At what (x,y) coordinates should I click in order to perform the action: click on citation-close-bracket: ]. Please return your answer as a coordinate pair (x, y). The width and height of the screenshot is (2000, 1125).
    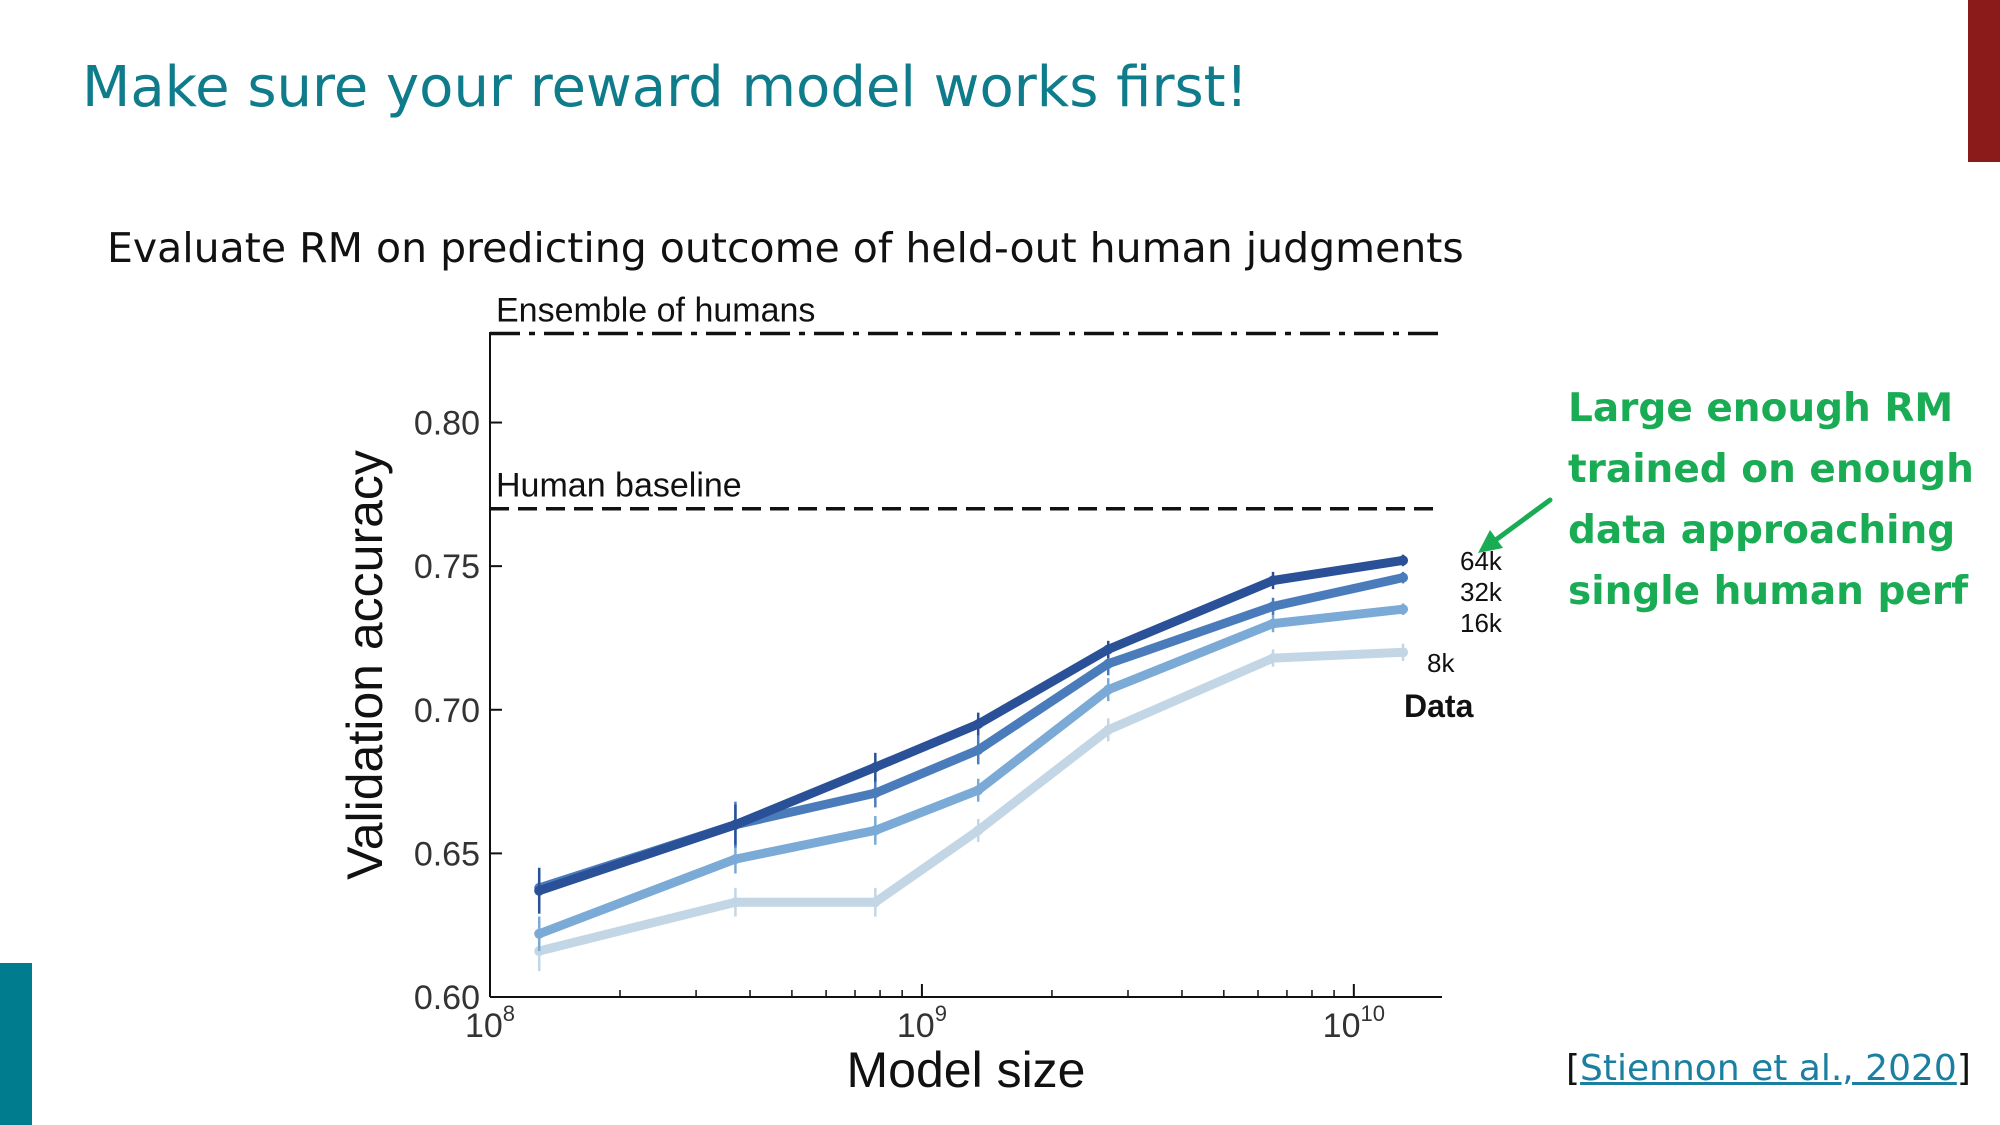
    Looking at the image, I should click on (1963, 1068).